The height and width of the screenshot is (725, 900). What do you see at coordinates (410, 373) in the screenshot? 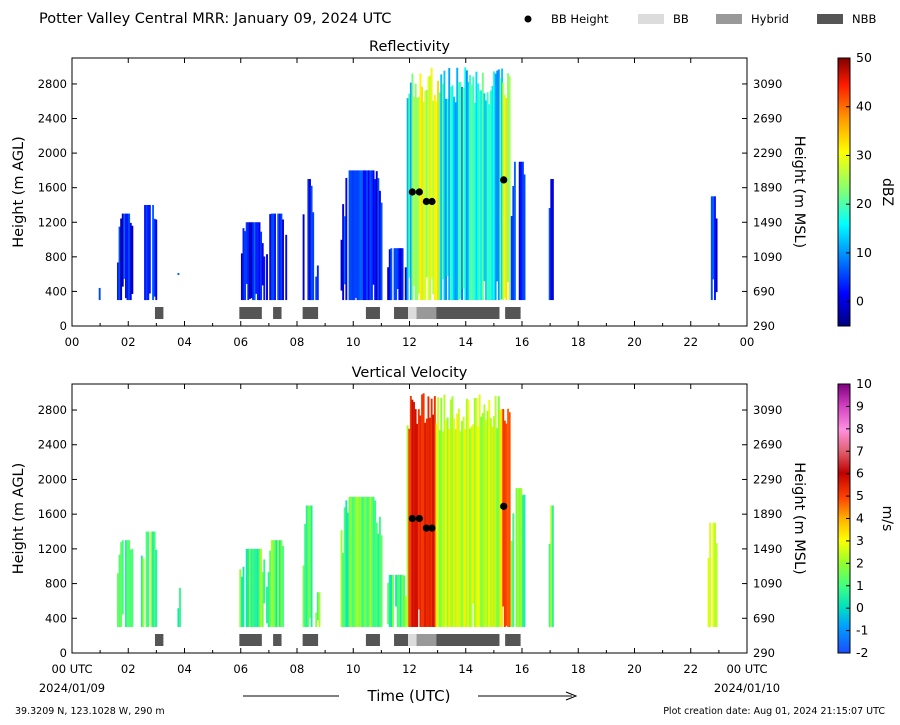
I see `panel-title: Vertical Velocity` at bounding box center [410, 373].